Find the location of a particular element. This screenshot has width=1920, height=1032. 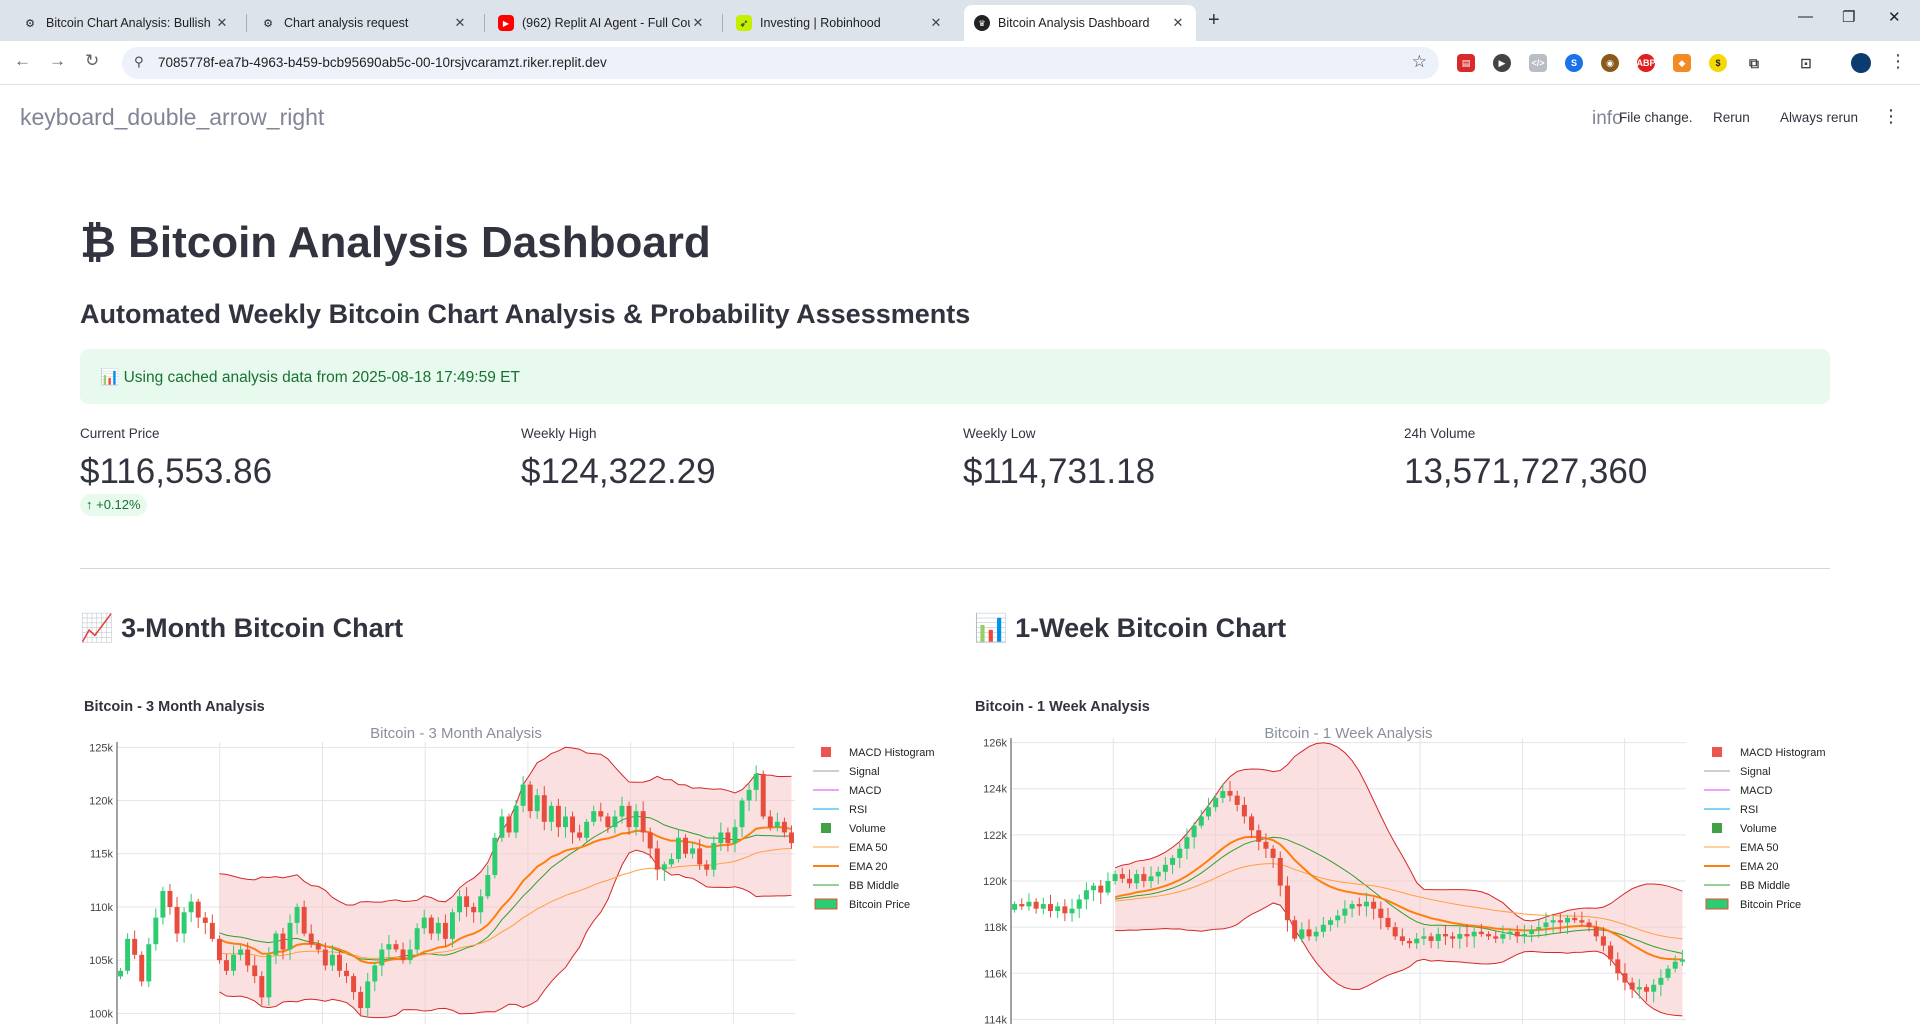

bb-lower-line is located at coordinates (1399, 959).